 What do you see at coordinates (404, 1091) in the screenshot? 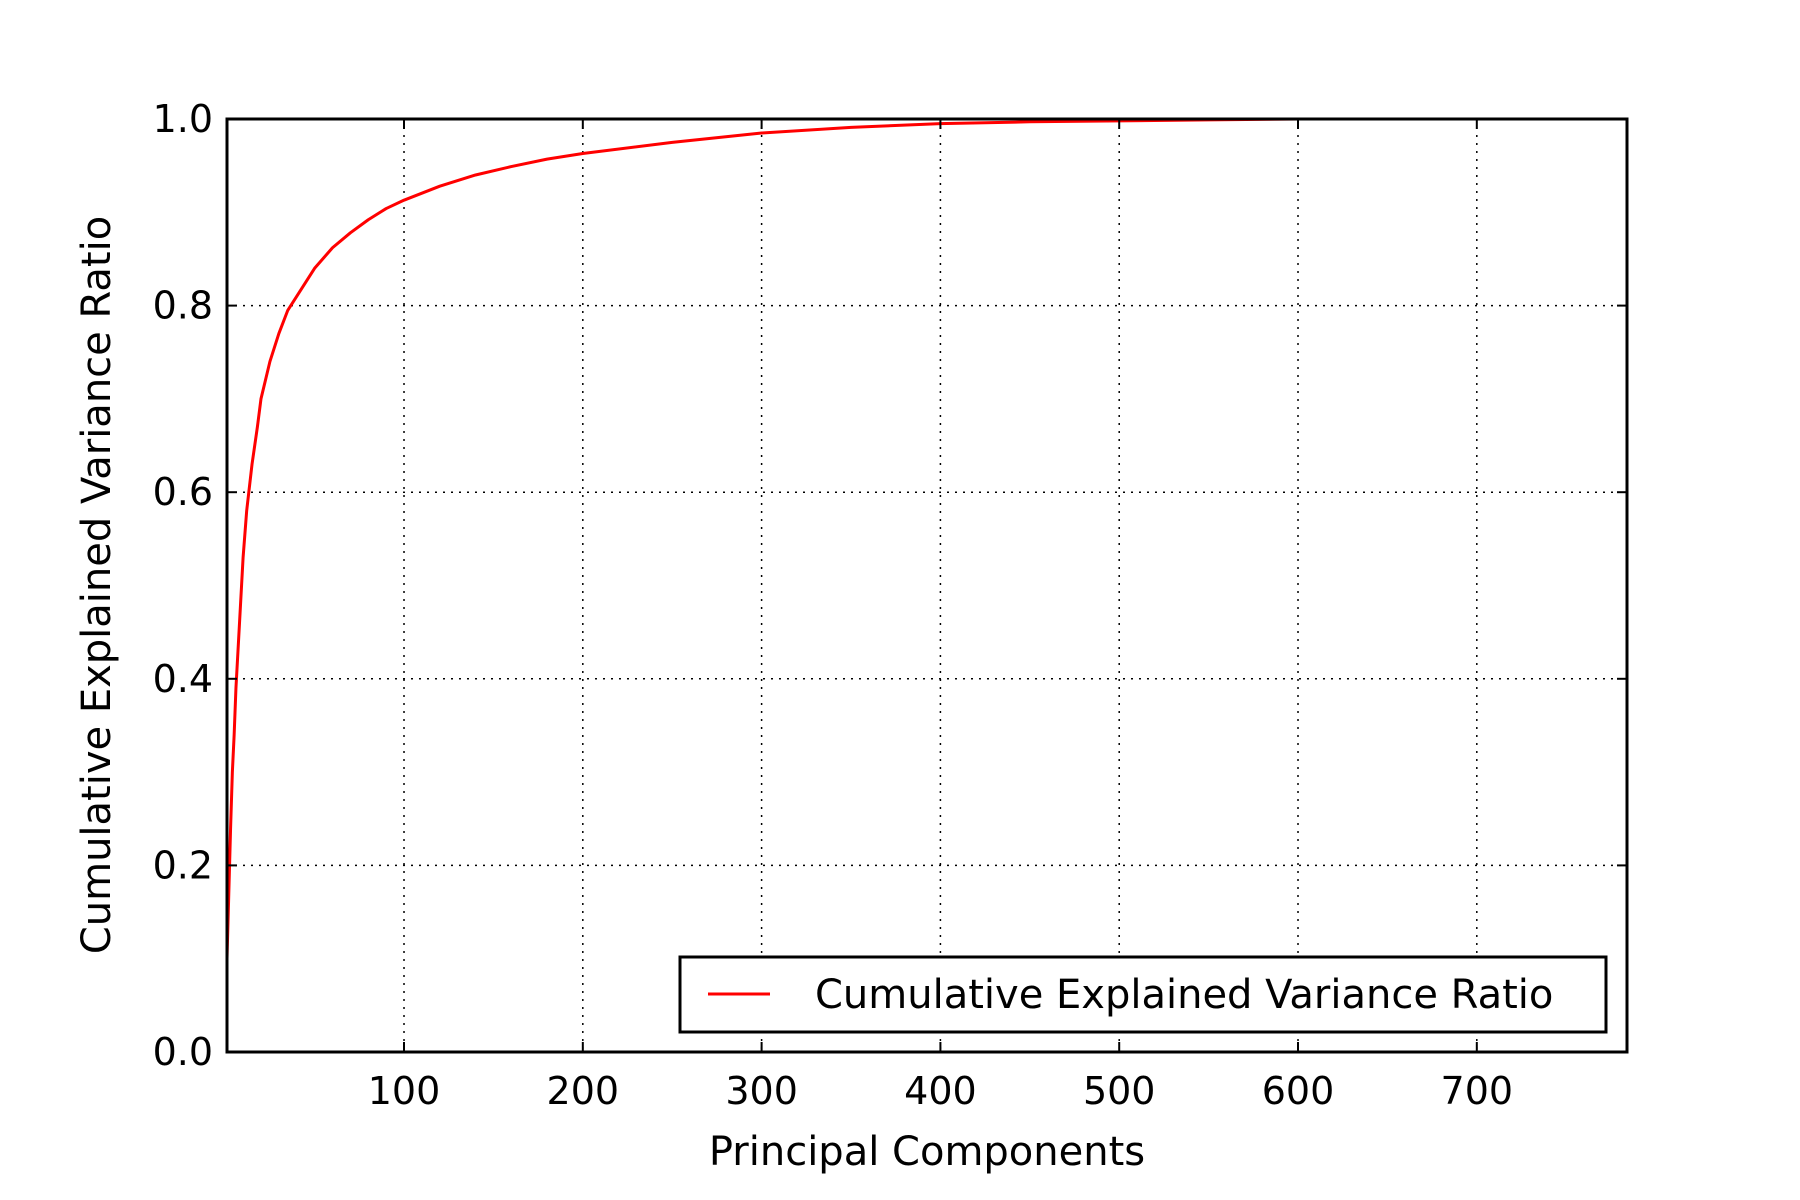
I see `x-tick-label: 100` at bounding box center [404, 1091].